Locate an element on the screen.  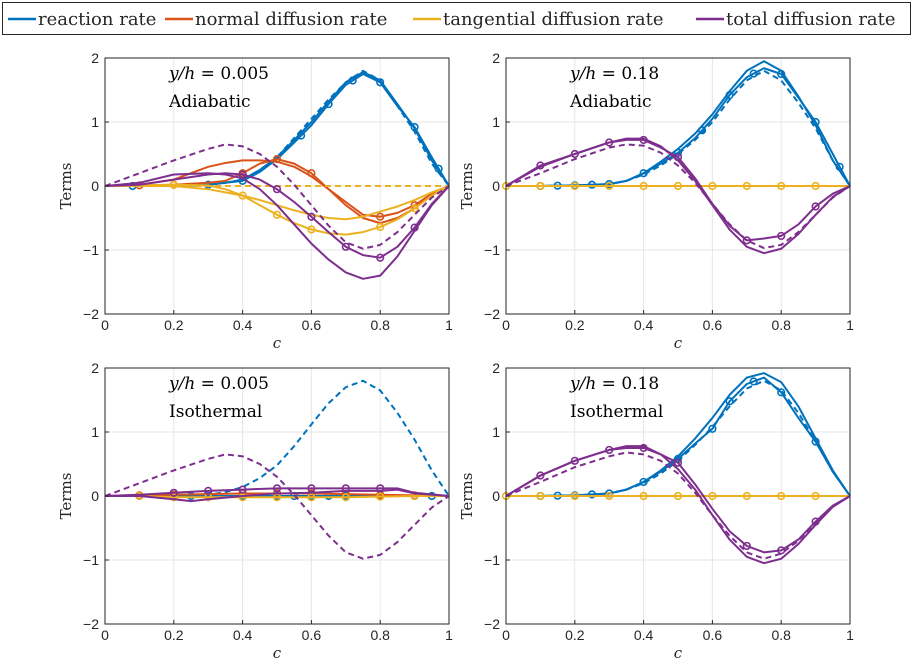
series-group is located at coordinates (277, 469).